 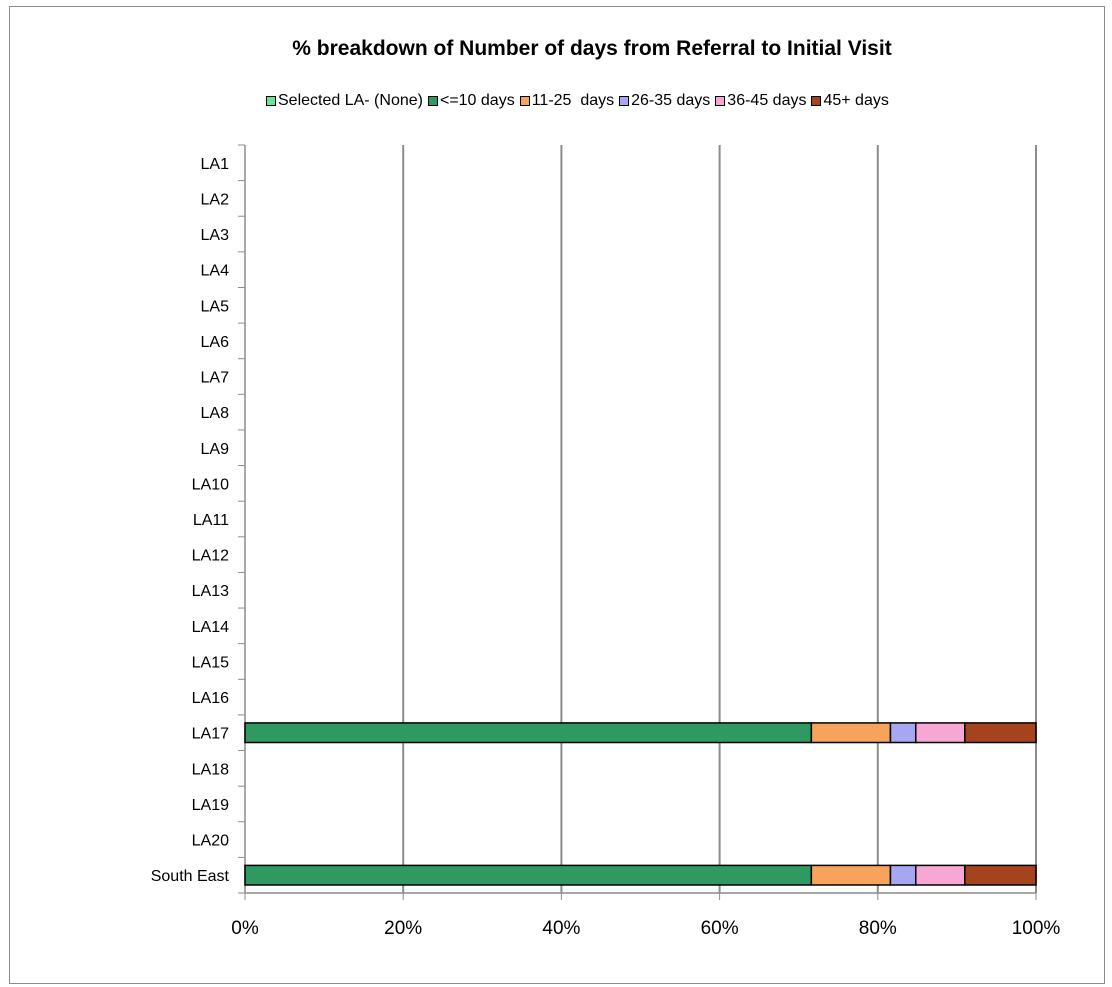 What do you see at coordinates (215, 271) in the screenshot?
I see `category-label: LA4` at bounding box center [215, 271].